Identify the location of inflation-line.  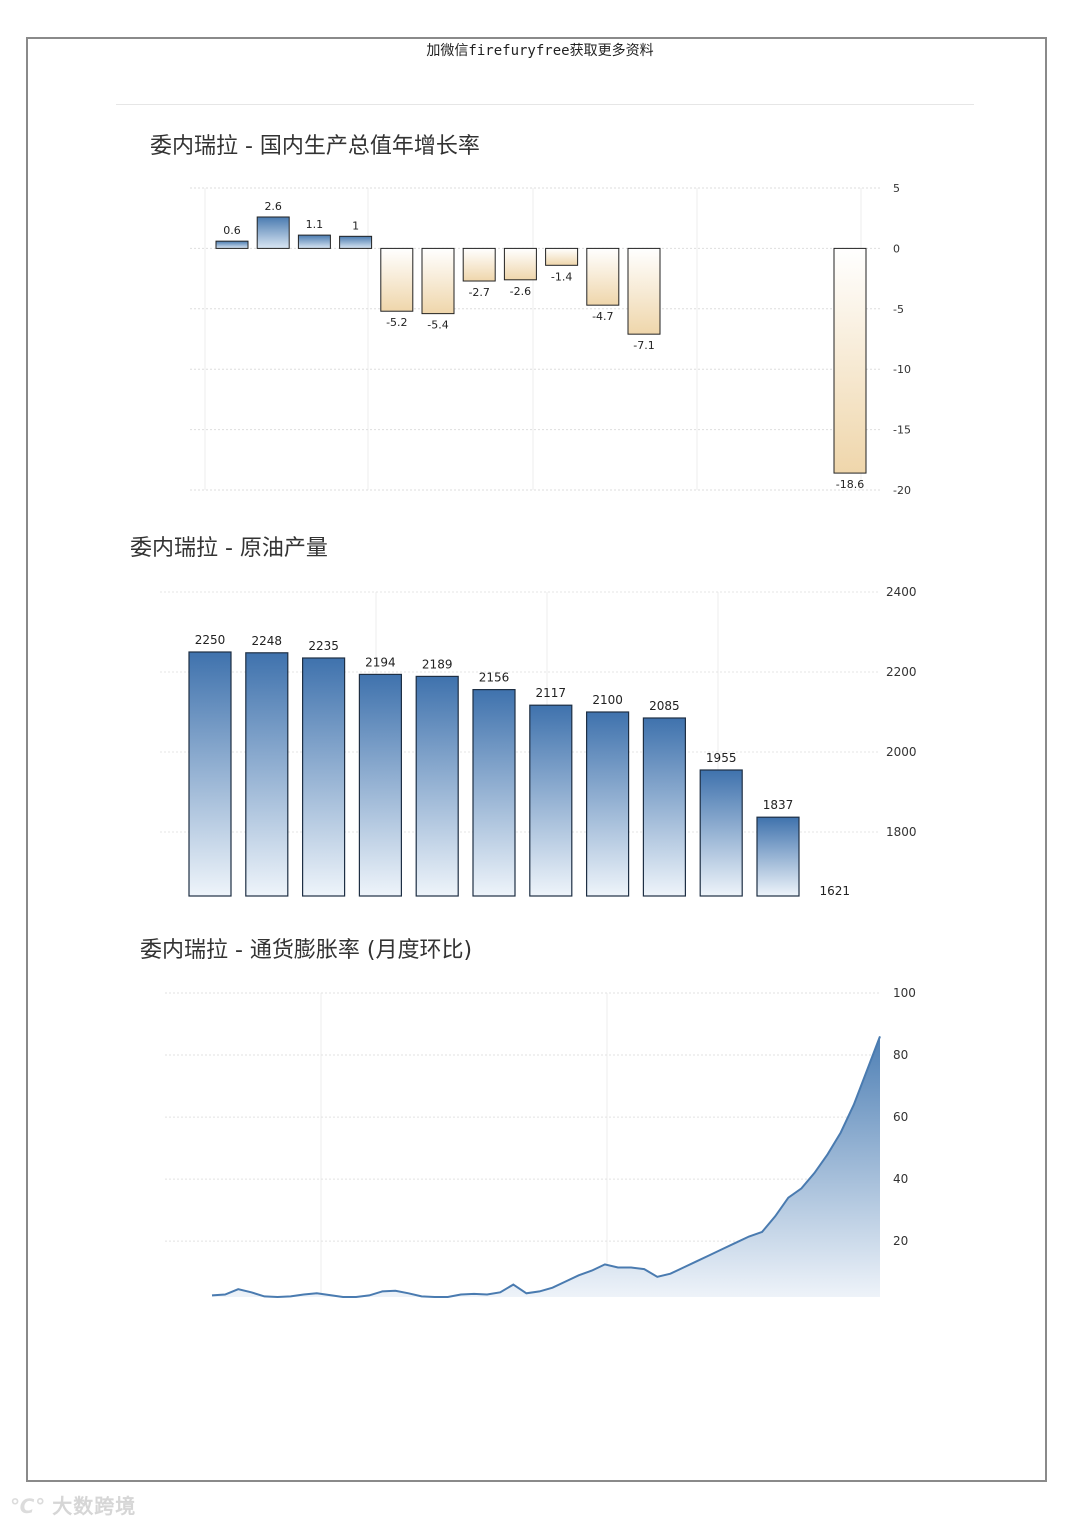
(546, 1167).